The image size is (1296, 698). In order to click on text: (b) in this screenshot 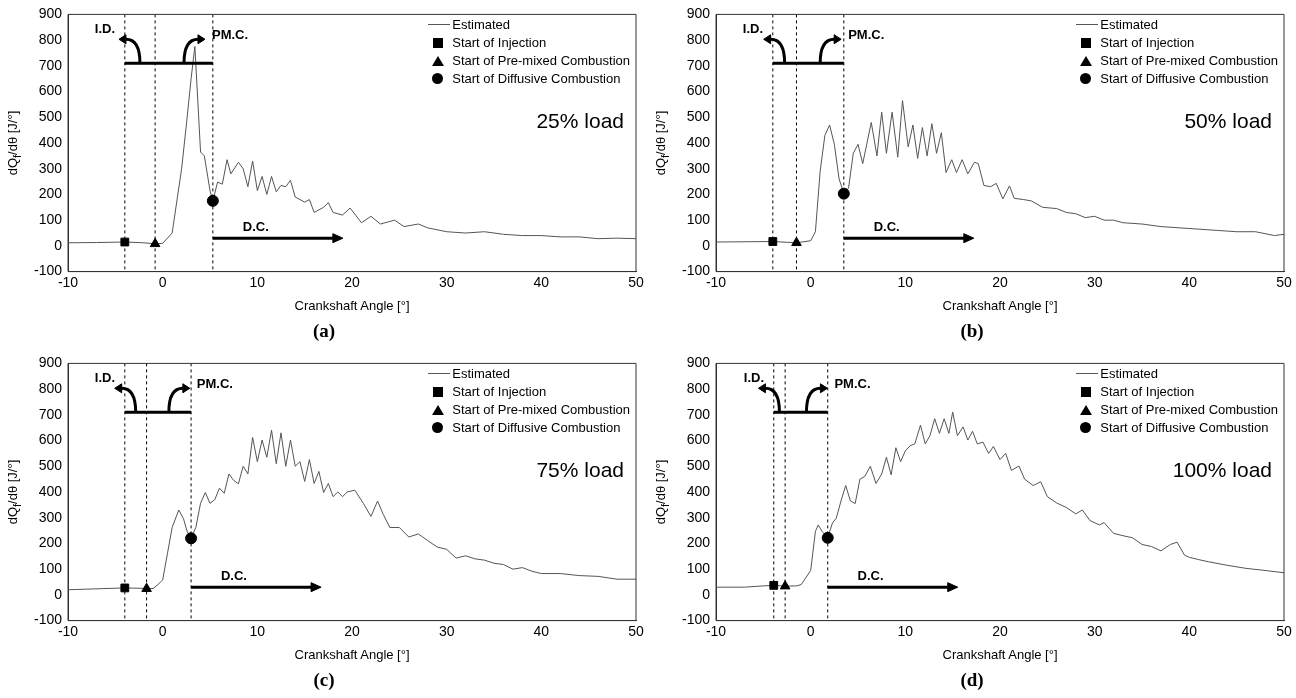, I will do `click(972, 331)`.